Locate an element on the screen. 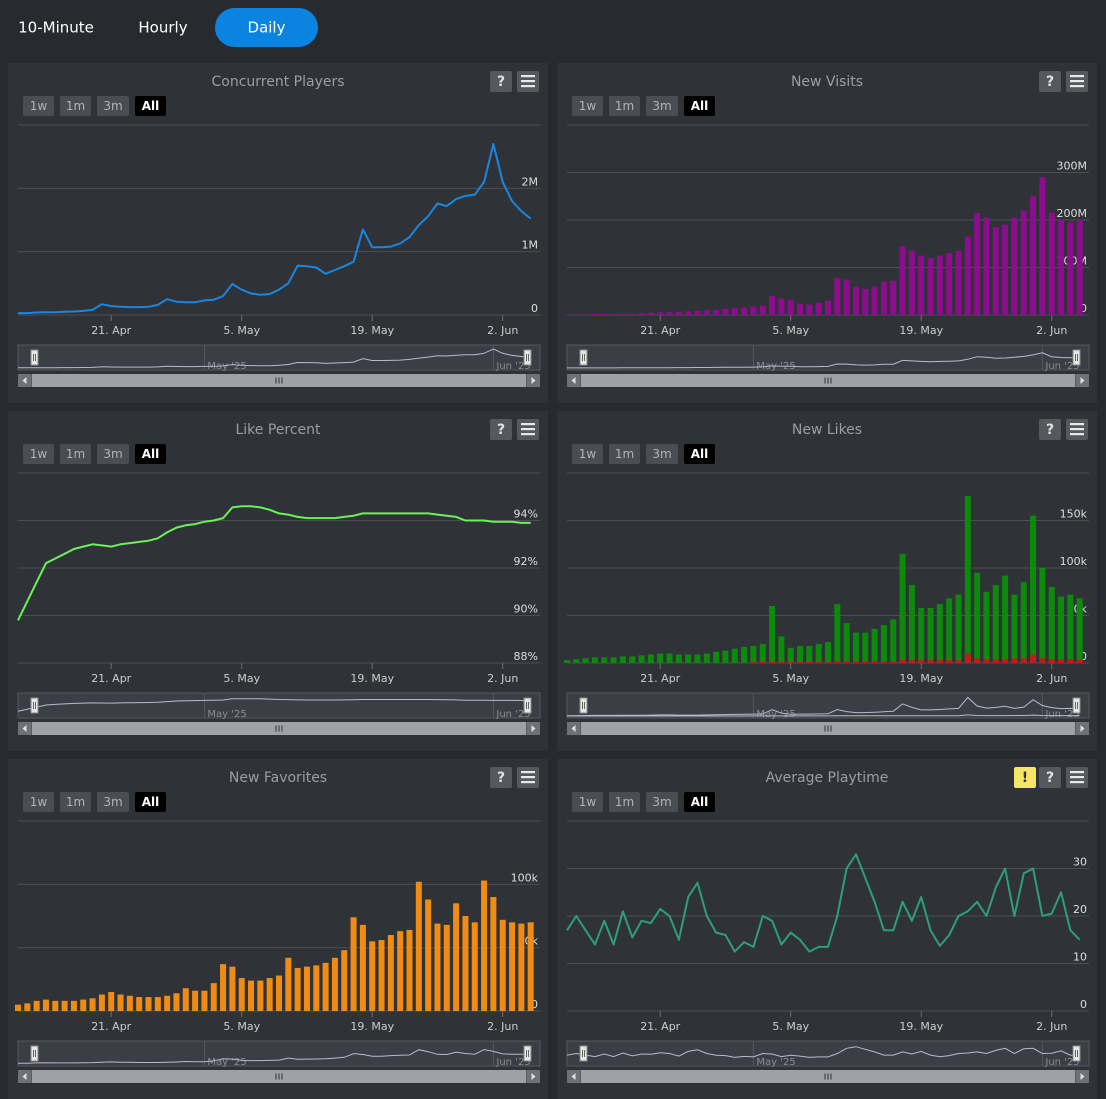 The width and height of the screenshot is (1106, 1099). navigator-line is located at coordinates (274, 705).